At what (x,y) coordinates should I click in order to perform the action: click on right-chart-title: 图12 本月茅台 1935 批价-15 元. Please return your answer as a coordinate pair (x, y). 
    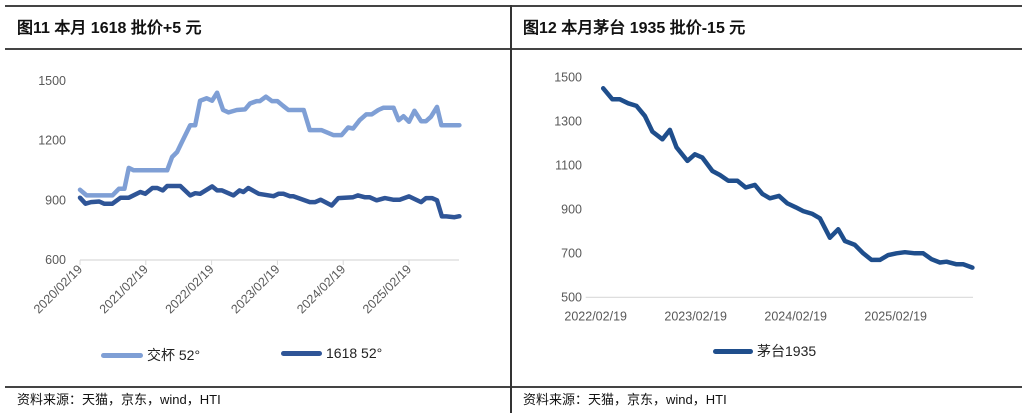
    Looking at the image, I should click on (634, 28).